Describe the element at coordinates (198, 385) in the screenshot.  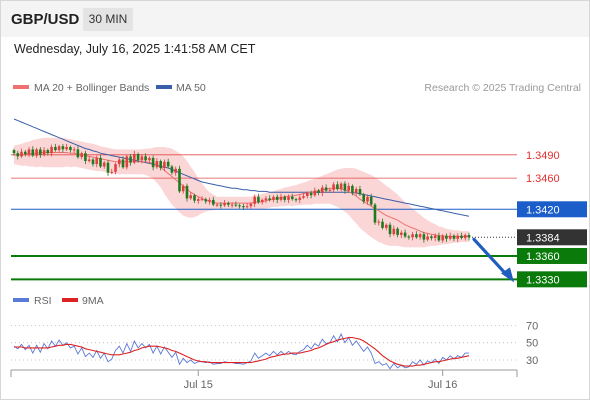
I see `x-tick-label: Jul 15` at that location.